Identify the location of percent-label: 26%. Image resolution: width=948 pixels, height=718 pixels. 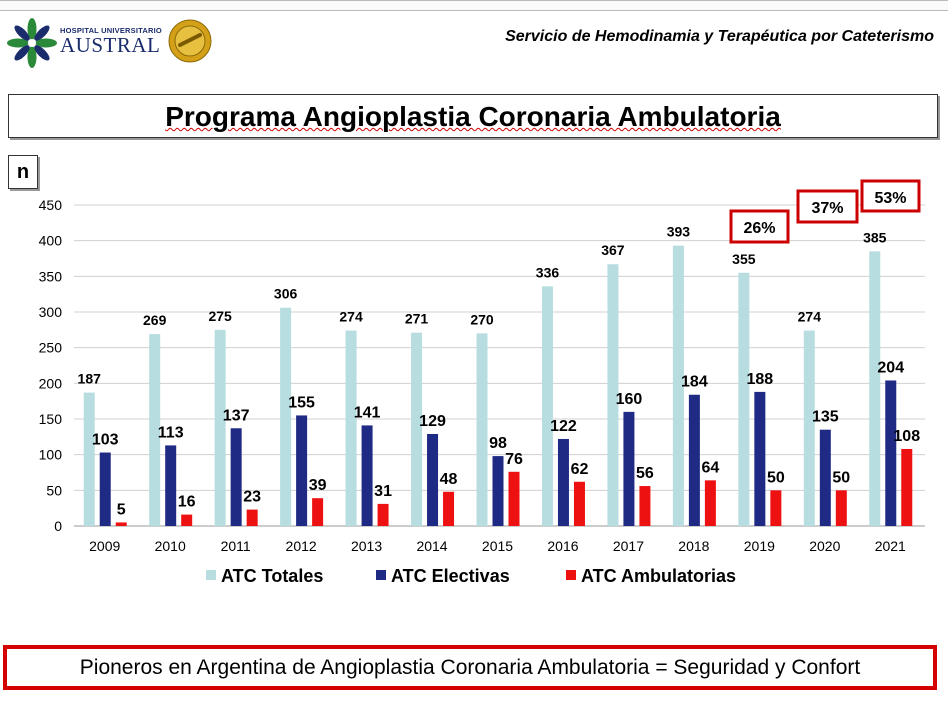
(759, 228).